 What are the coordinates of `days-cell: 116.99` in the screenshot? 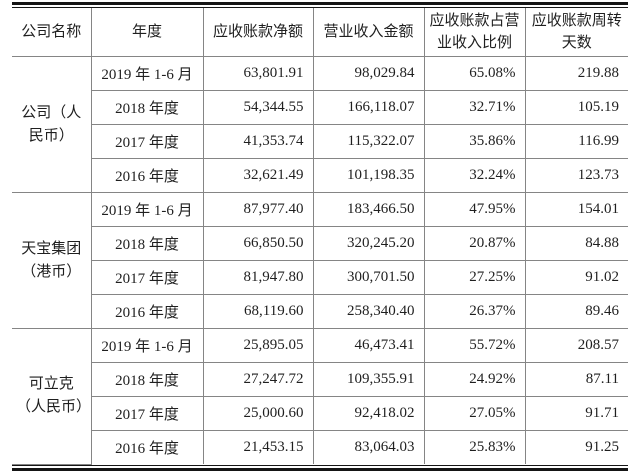 It's located at (576, 141).